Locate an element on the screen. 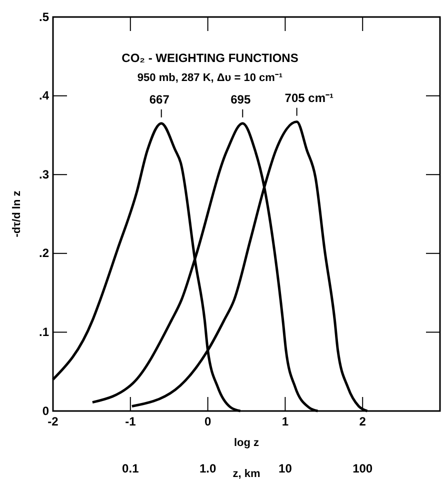 This screenshot has width=445, height=479. text: CO₂ - WEIGHTING FUNCTIONS is located at coordinates (210, 58).